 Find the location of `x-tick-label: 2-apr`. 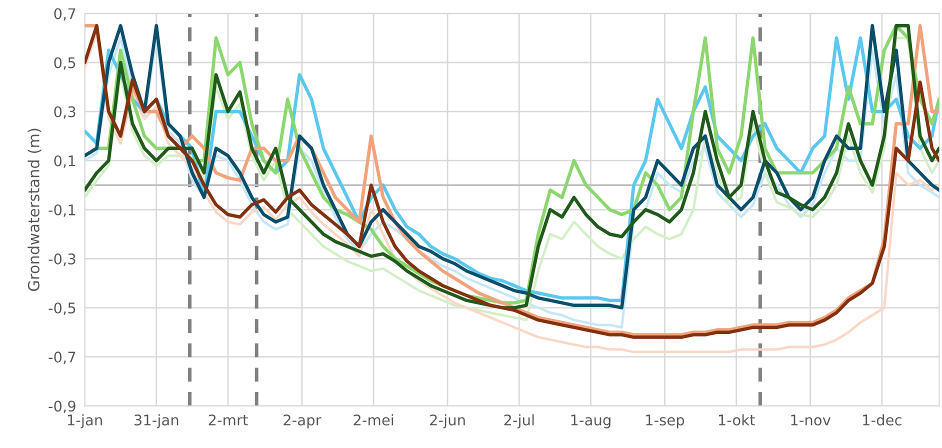

x-tick-label: 2-apr is located at coordinates (303, 421).